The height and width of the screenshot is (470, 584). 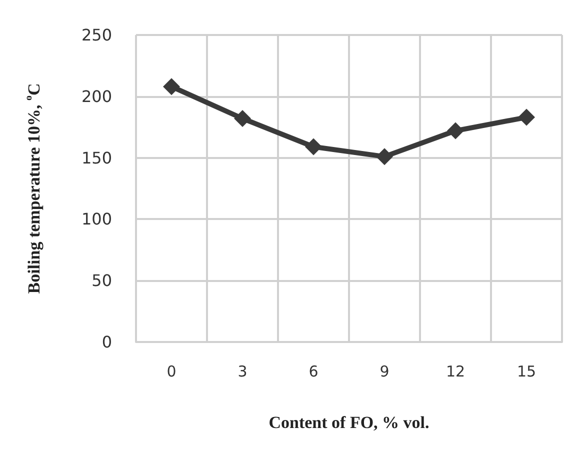 What do you see at coordinates (34, 188) in the screenshot?
I see `y-axis-title: Boiling temperature 10%, oC` at bounding box center [34, 188].